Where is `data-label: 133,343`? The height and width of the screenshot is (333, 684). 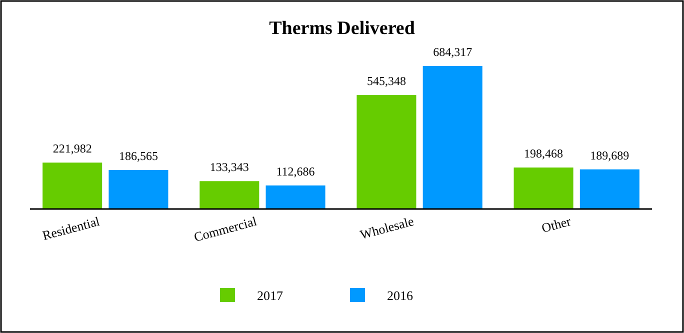
data-label: 133,343 is located at coordinates (229, 167).